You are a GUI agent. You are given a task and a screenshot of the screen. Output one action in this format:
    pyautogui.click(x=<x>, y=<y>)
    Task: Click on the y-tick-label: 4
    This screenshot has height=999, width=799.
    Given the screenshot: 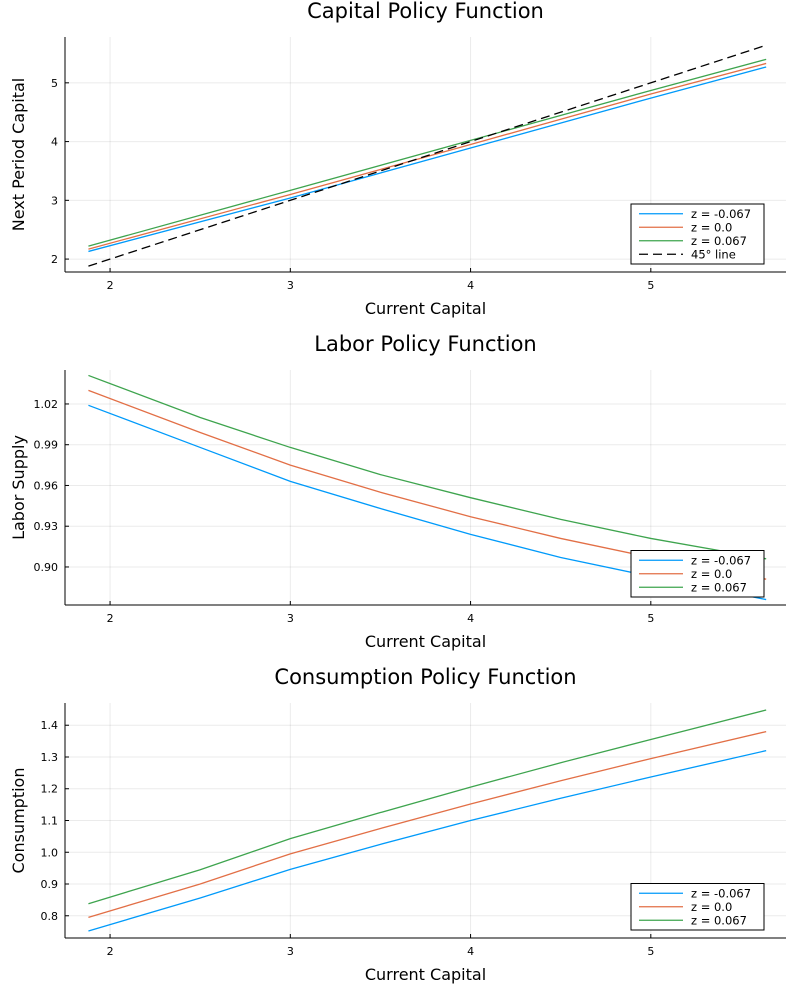 What is the action you would take?
    pyautogui.click(x=54, y=142)
    